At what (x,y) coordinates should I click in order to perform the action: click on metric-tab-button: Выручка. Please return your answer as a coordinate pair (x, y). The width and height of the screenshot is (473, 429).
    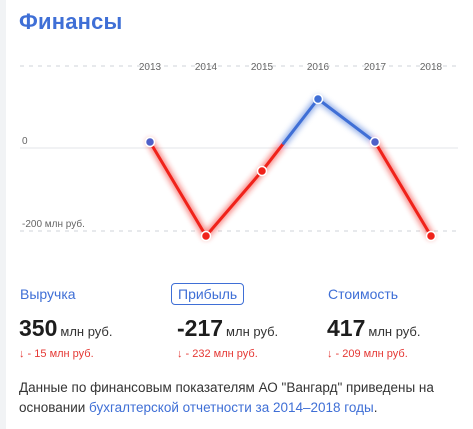
    Looking at the image, I should click on (48, 294).